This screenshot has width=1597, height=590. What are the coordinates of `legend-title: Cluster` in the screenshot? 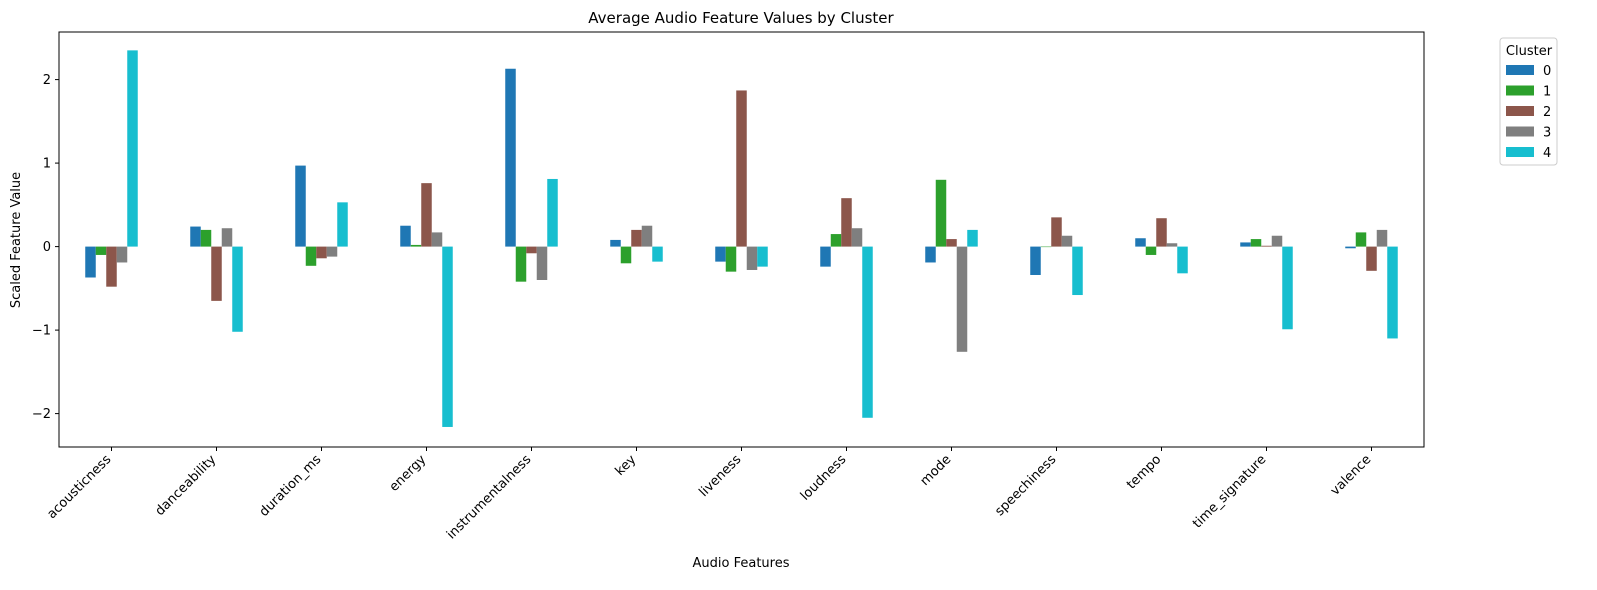 It's located at (1529, 51).